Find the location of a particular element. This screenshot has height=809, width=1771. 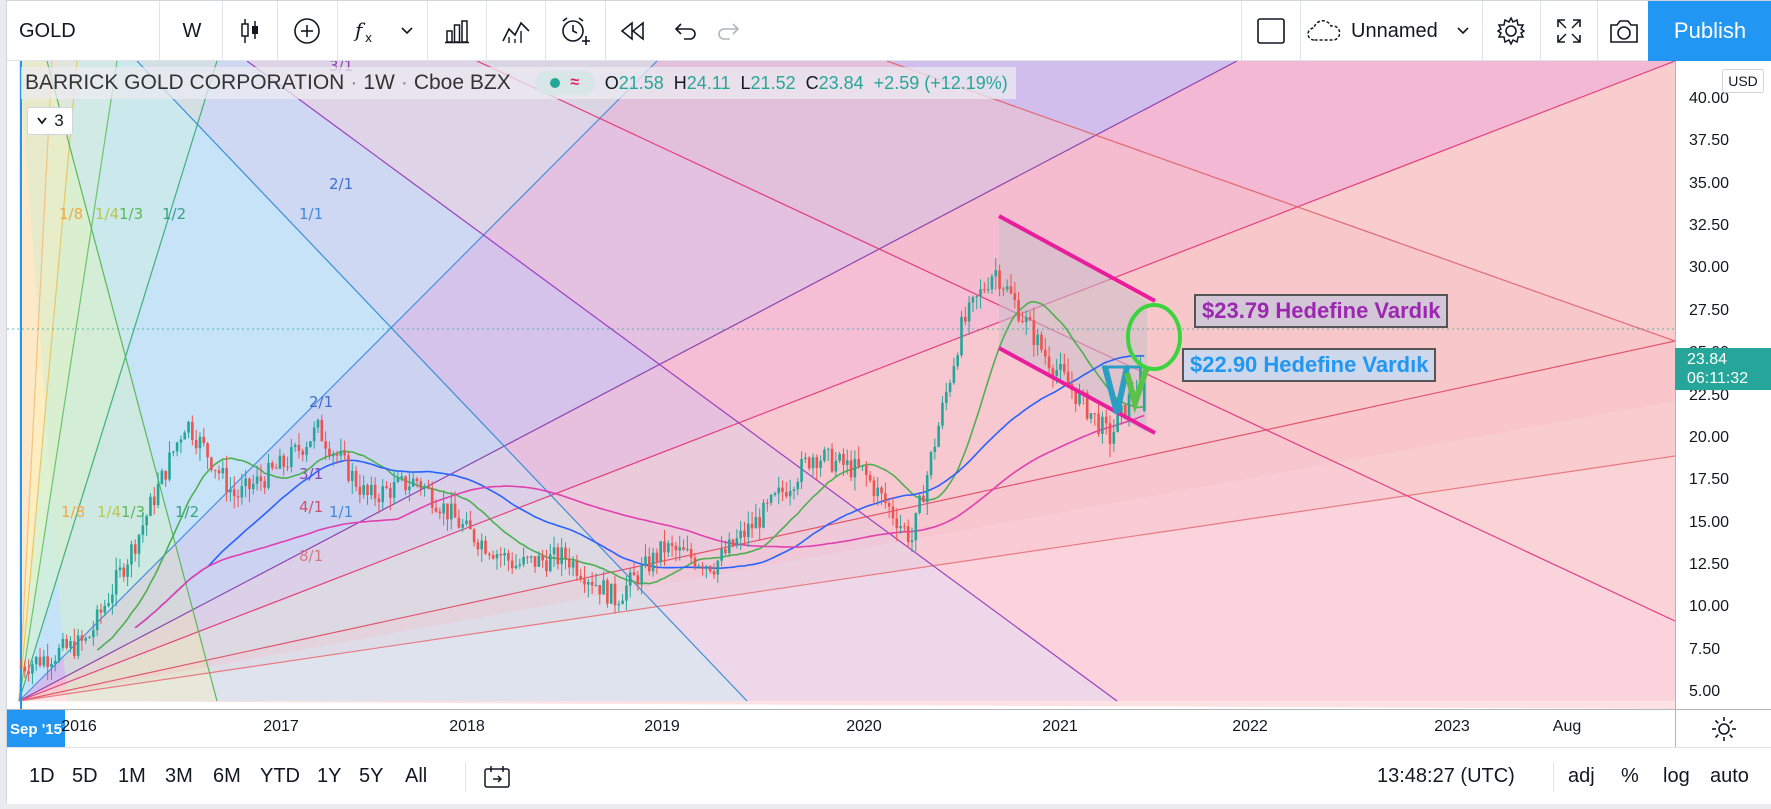

bar-chart-icon is located at coordinates (457, 32).